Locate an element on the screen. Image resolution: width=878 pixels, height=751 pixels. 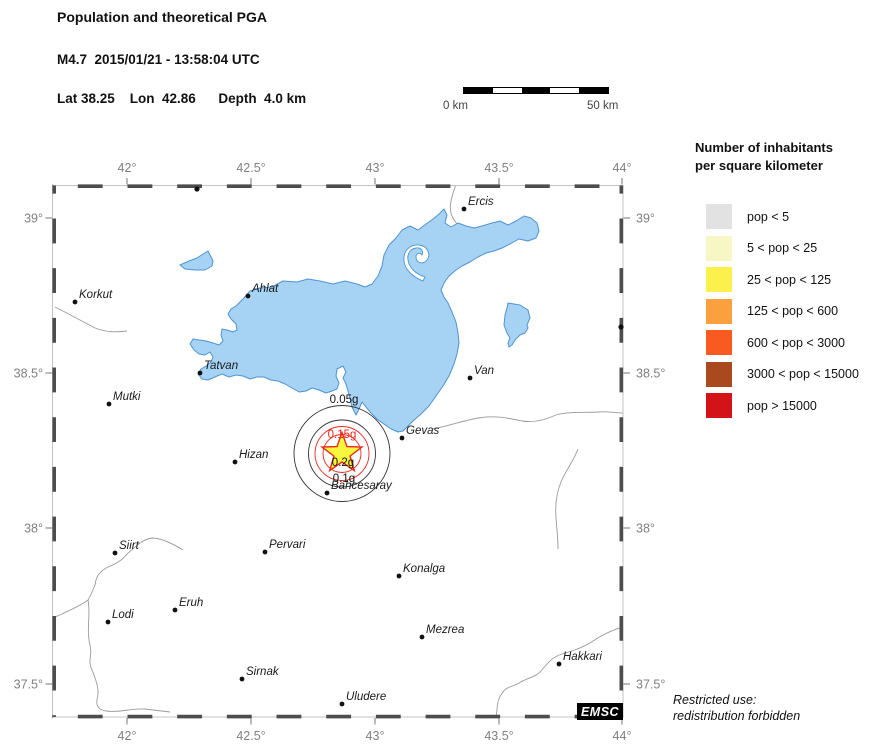
city-label-lodi: Lodi is located at coordinates (123, 615).